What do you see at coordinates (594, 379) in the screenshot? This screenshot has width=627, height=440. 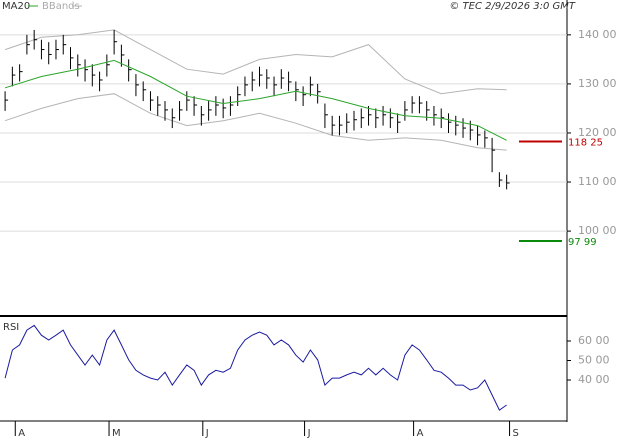 I see `y-tick-label: 40 00` at bounding box center [594, 379].